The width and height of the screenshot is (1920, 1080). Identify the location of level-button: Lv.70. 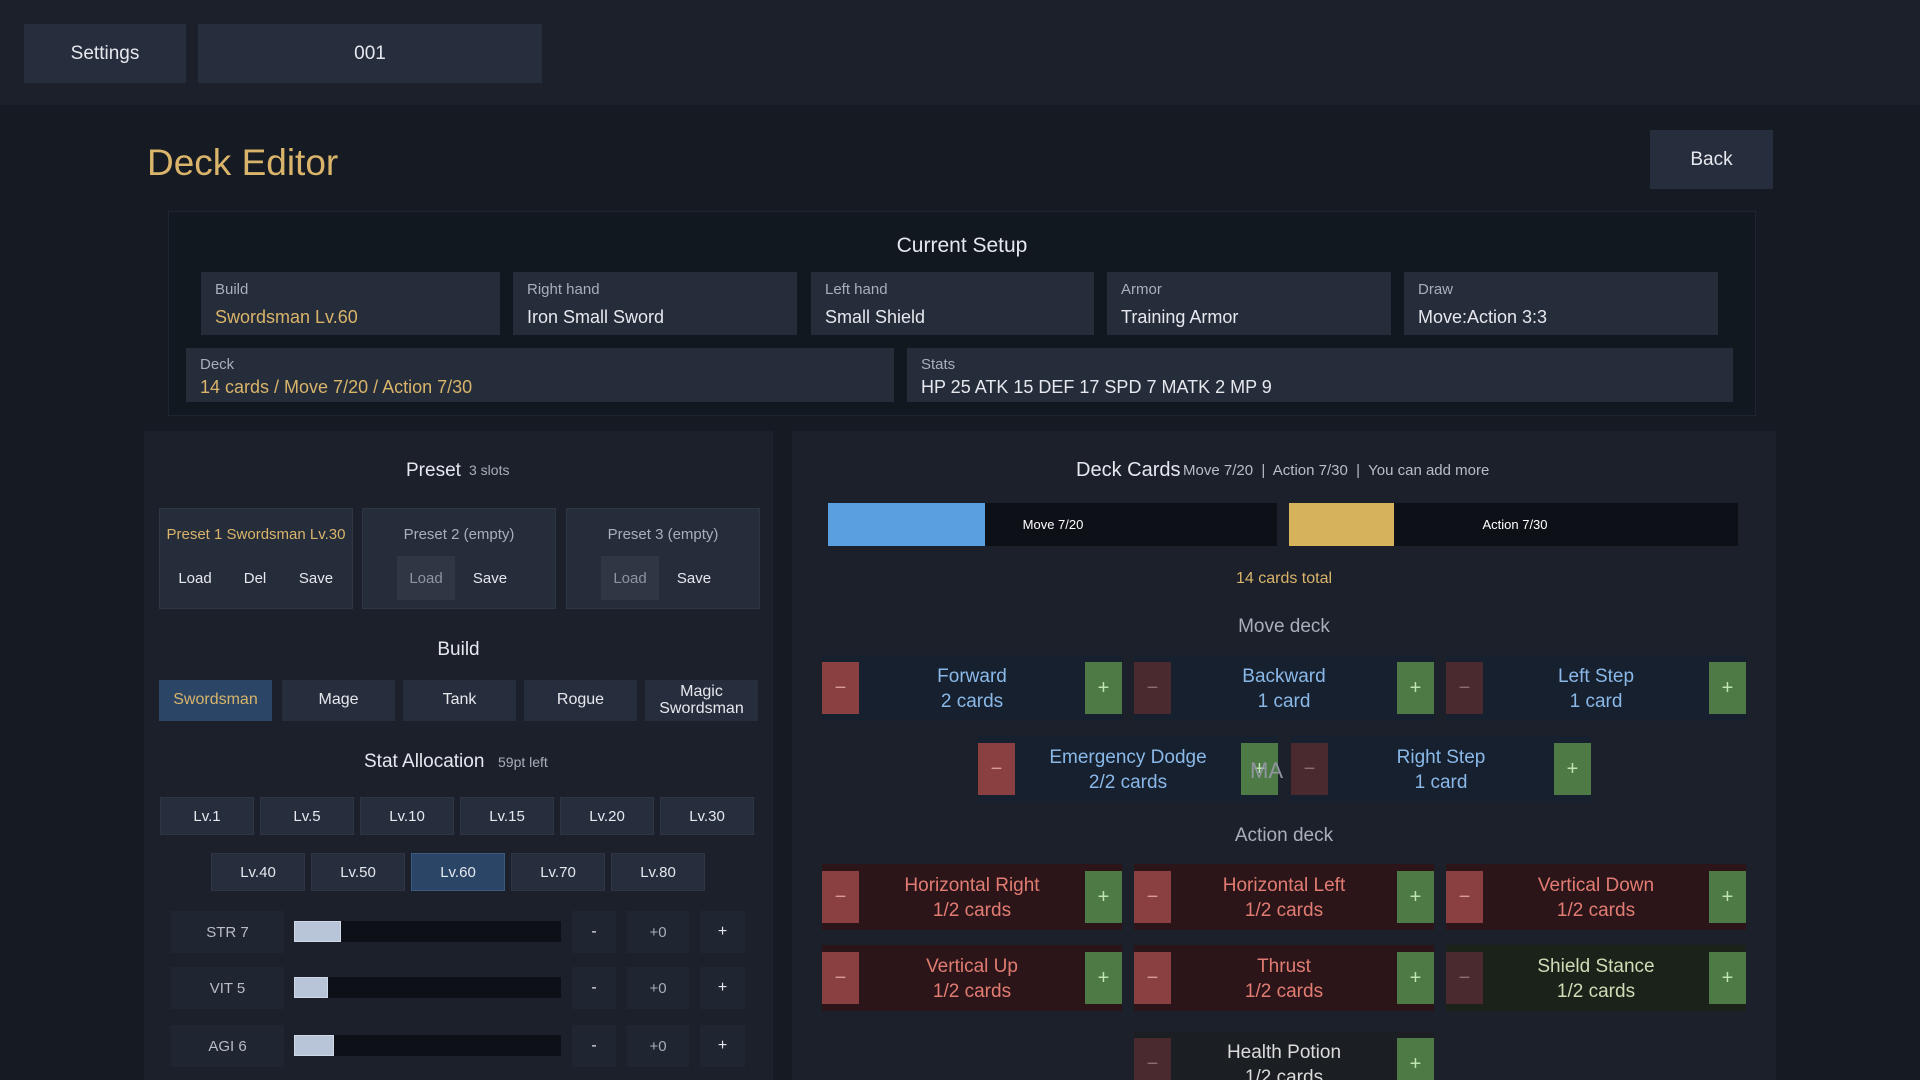
(558, 872).